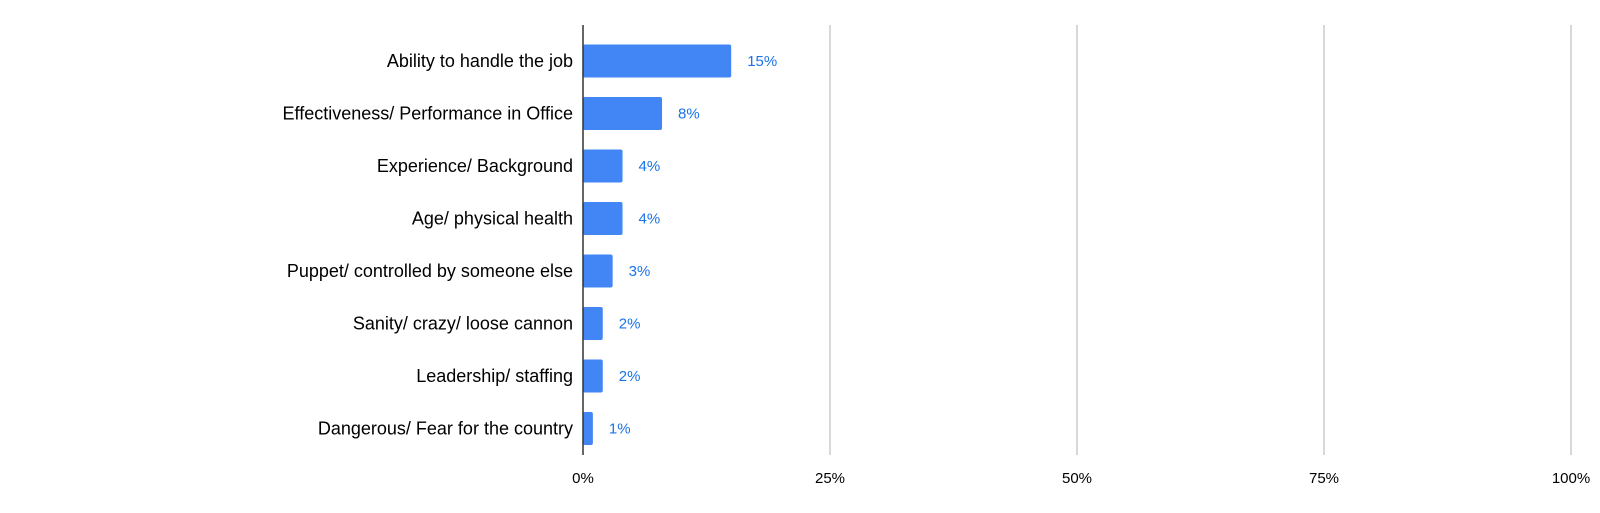 The height and width of the screenshot is (513, 1600). What do you see at coordinates (475, 166) in the screenshot?
I see `category-label: Experience/ Background` at bounding box center [475, 166].